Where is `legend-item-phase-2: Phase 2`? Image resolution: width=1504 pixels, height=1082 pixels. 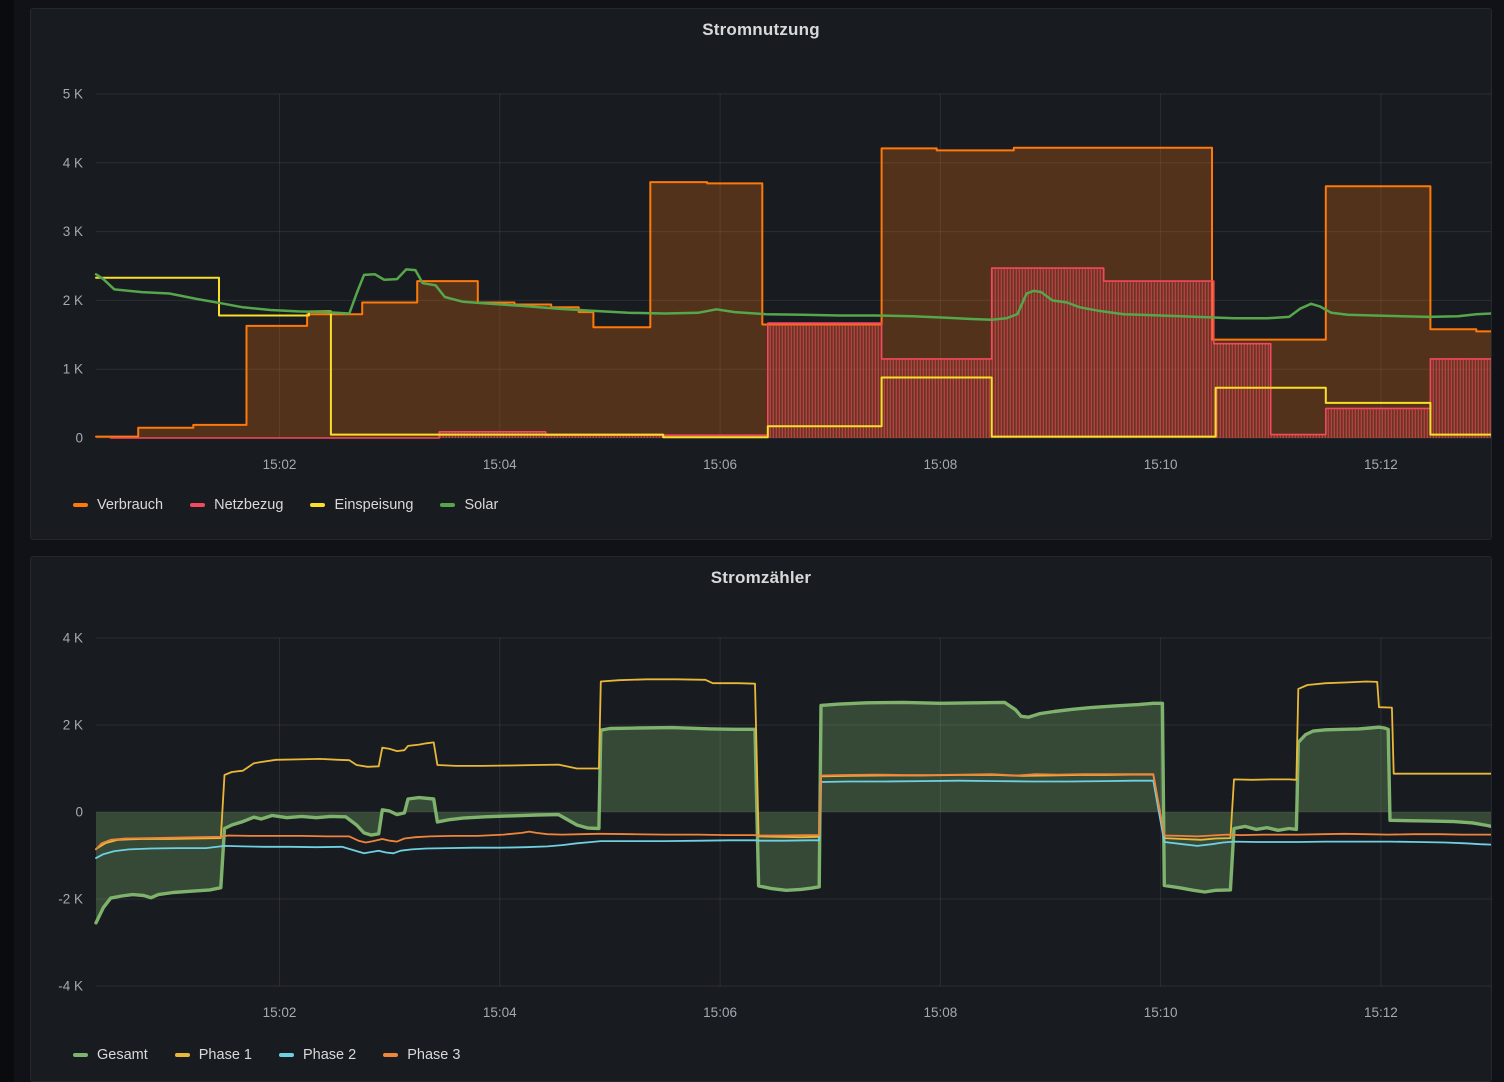
legend-item-phase-2: Phase 2 is located at coordinates (317, 1055).